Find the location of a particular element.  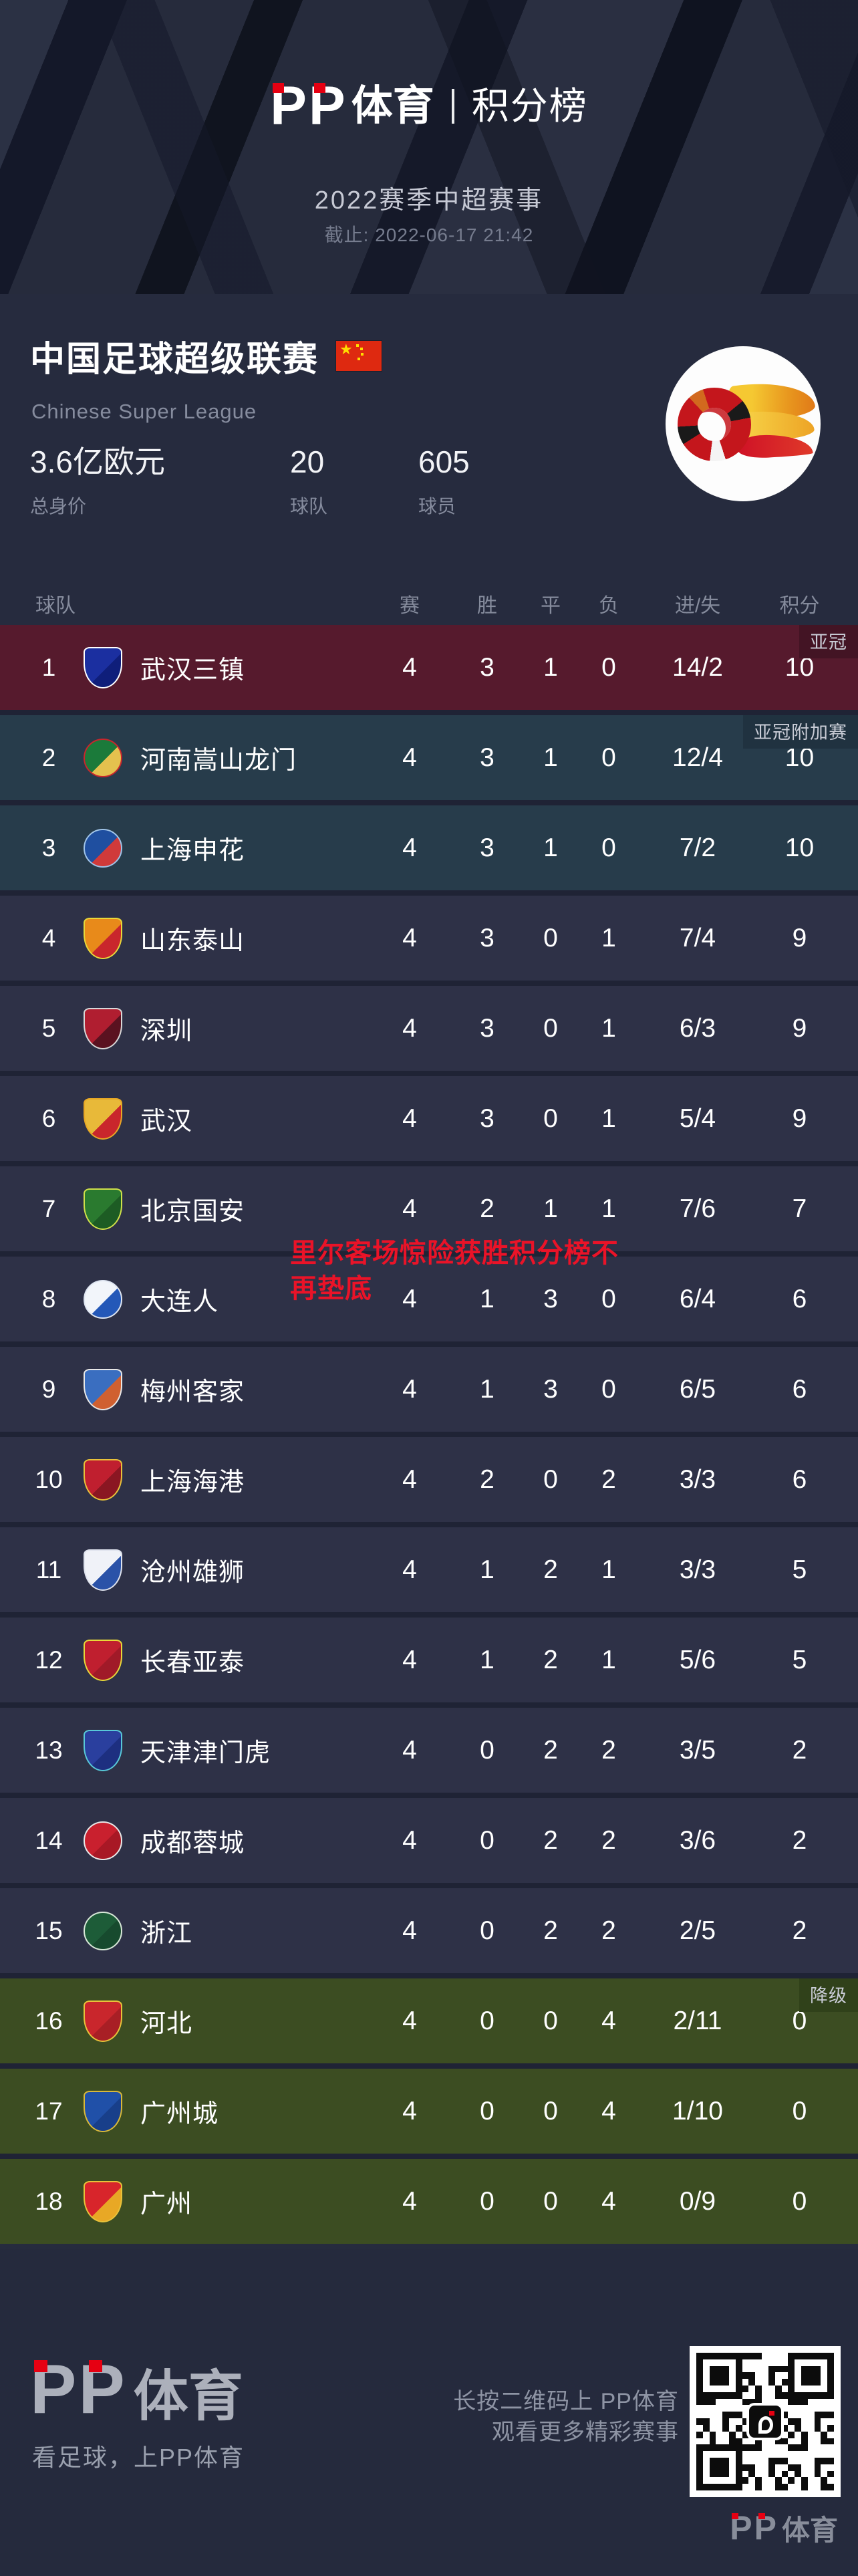

stat-goals: 6/3 is located at coordinates (697, 1028).